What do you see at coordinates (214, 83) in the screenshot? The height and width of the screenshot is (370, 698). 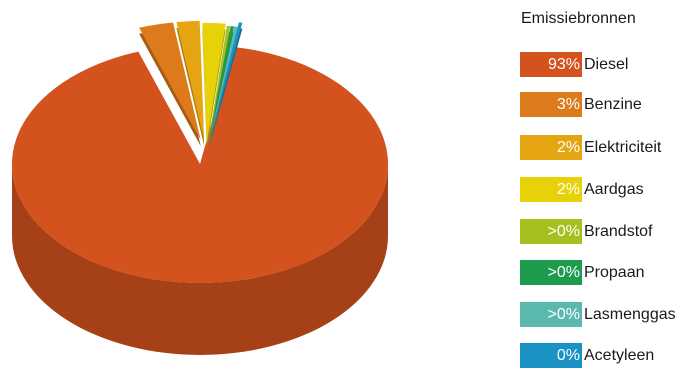 I see `pie-slice-aardgas` at bounding box center [214, 83].